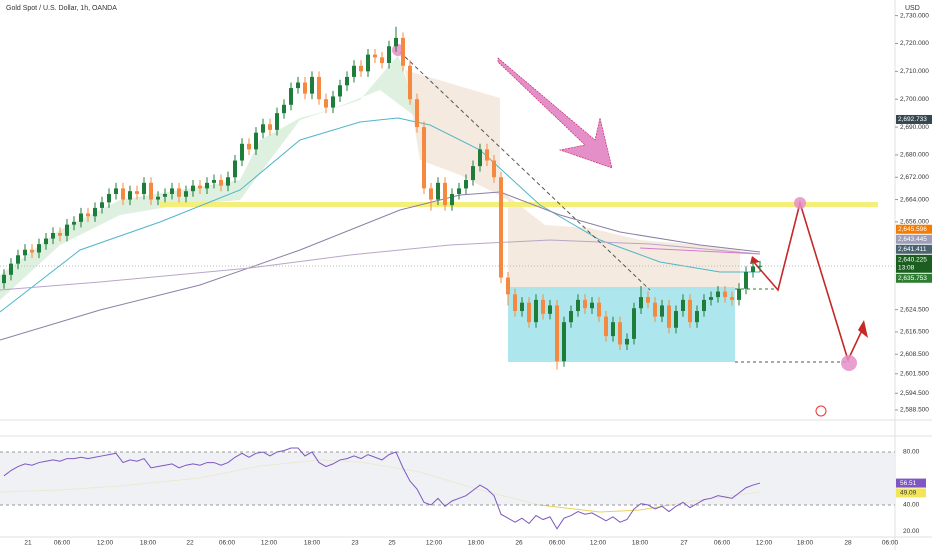 The width and height of the screenshot is (932, 550). What do you see at coordinates (914, 222) in the screenshot?
I see `y-tick-label: 2,656.000` at bounding box center [914, 222].